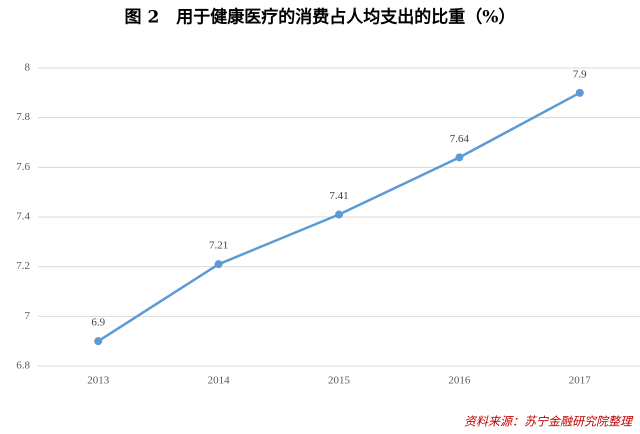 This screenshot has height=434, width=640. What do you see at coordinates (320, 17) in the screenshot?
I see `chart-title: 图 2 用于健康医疗的消费占人均支出的比重（%）` at bounding box center [320, 17].